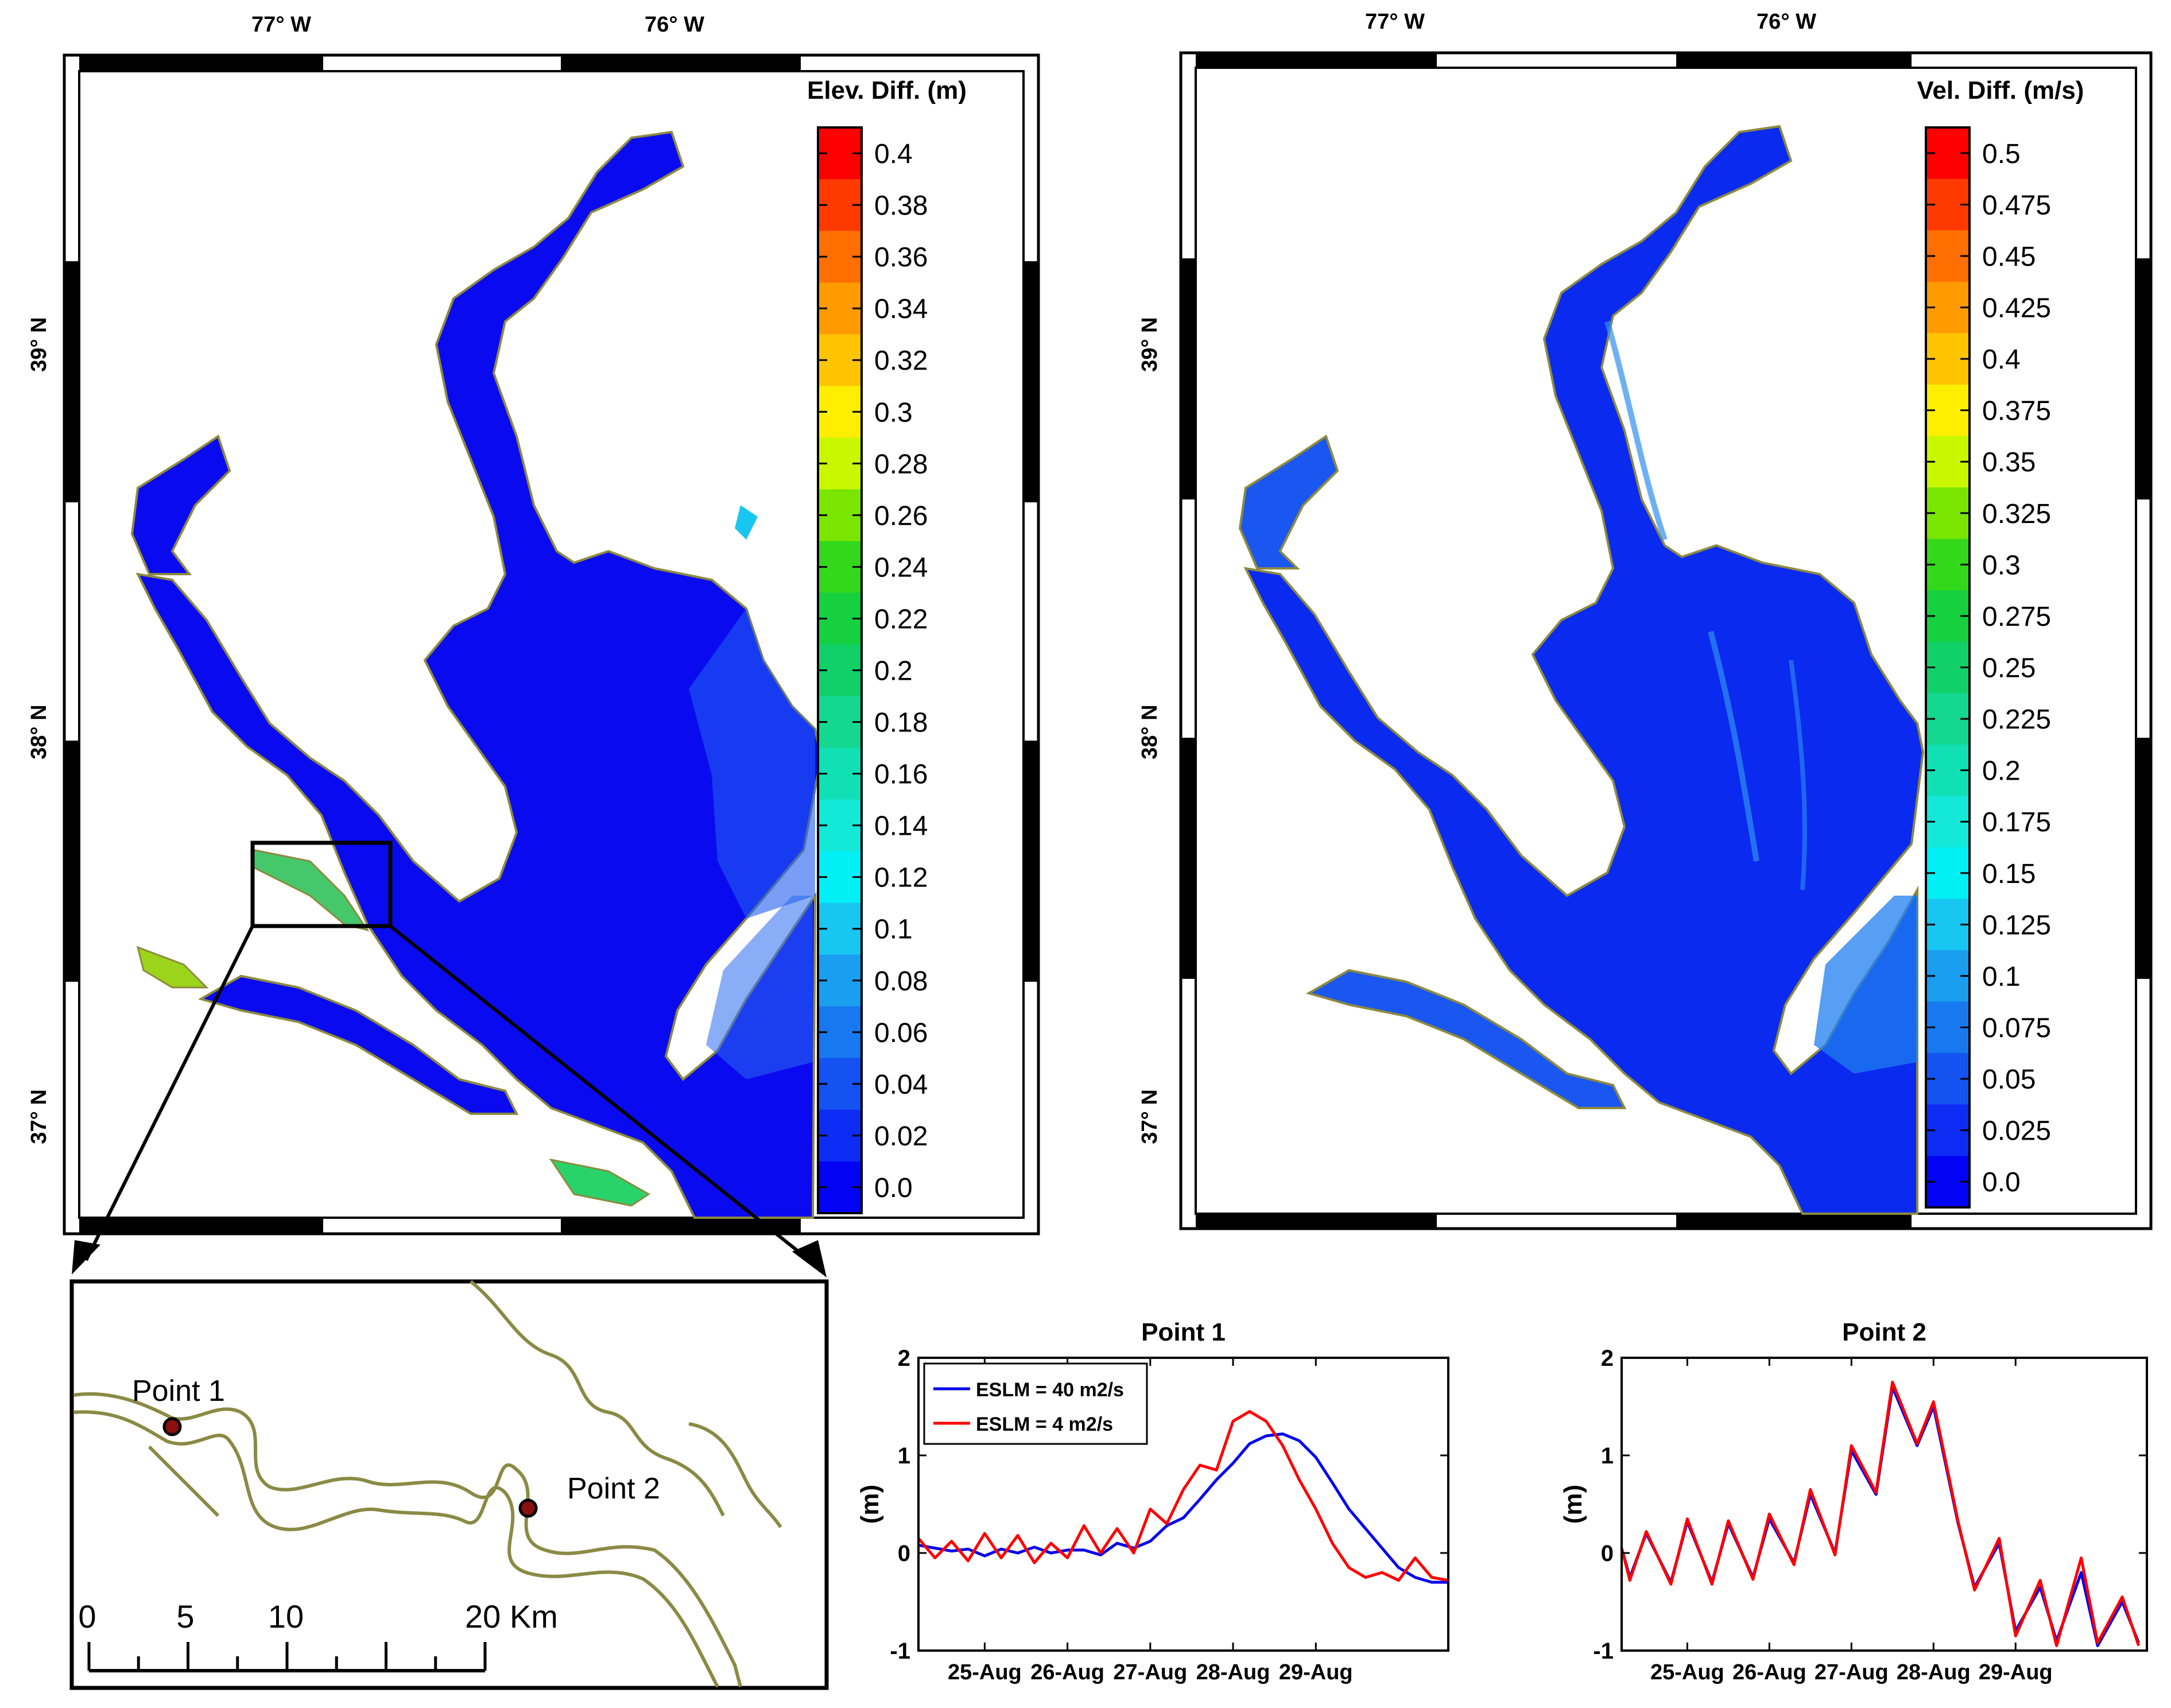  I want to click on chart2-title: Point 2, so click(1884, 1332).